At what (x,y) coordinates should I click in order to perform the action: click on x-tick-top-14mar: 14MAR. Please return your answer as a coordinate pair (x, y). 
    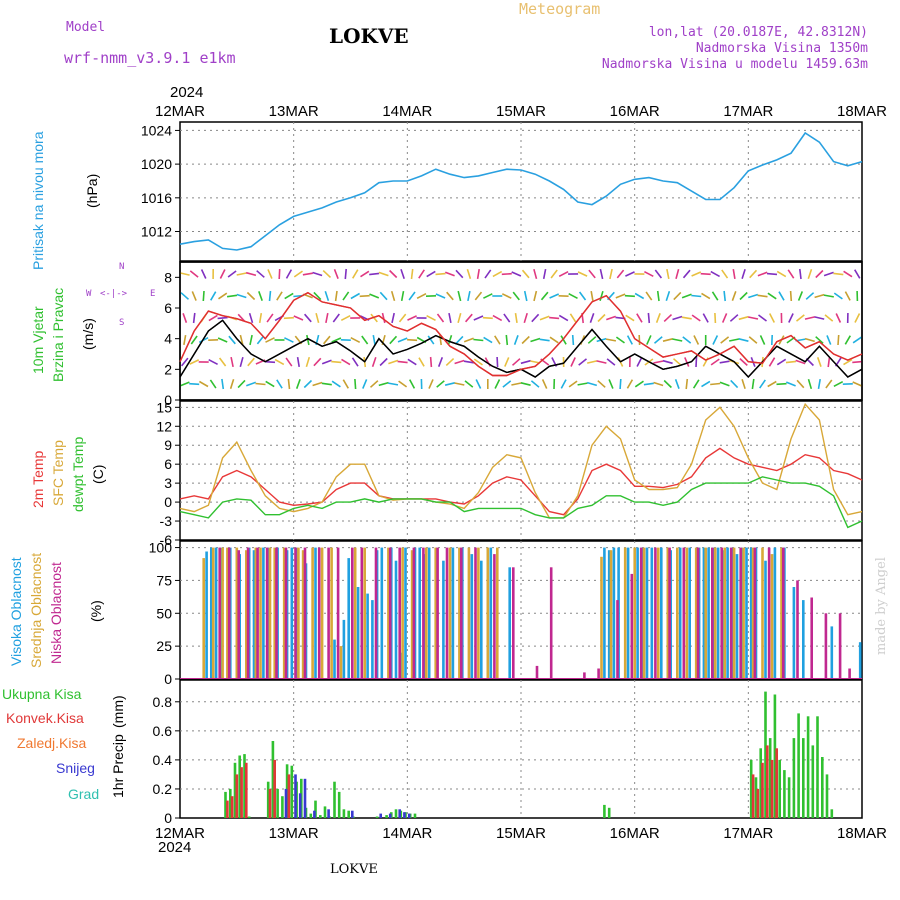
    Looking at the image, I should click on (407, 111).